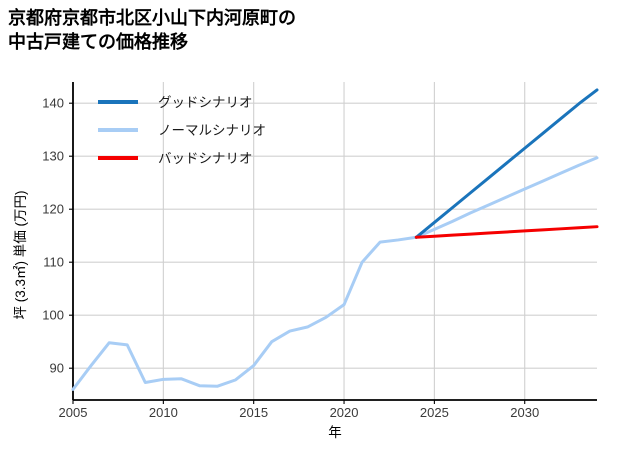  What do you see at coordinates (253, 412) in the screenshot?
I see `x-tick-label: 2015` at bounding box center [253, 412].